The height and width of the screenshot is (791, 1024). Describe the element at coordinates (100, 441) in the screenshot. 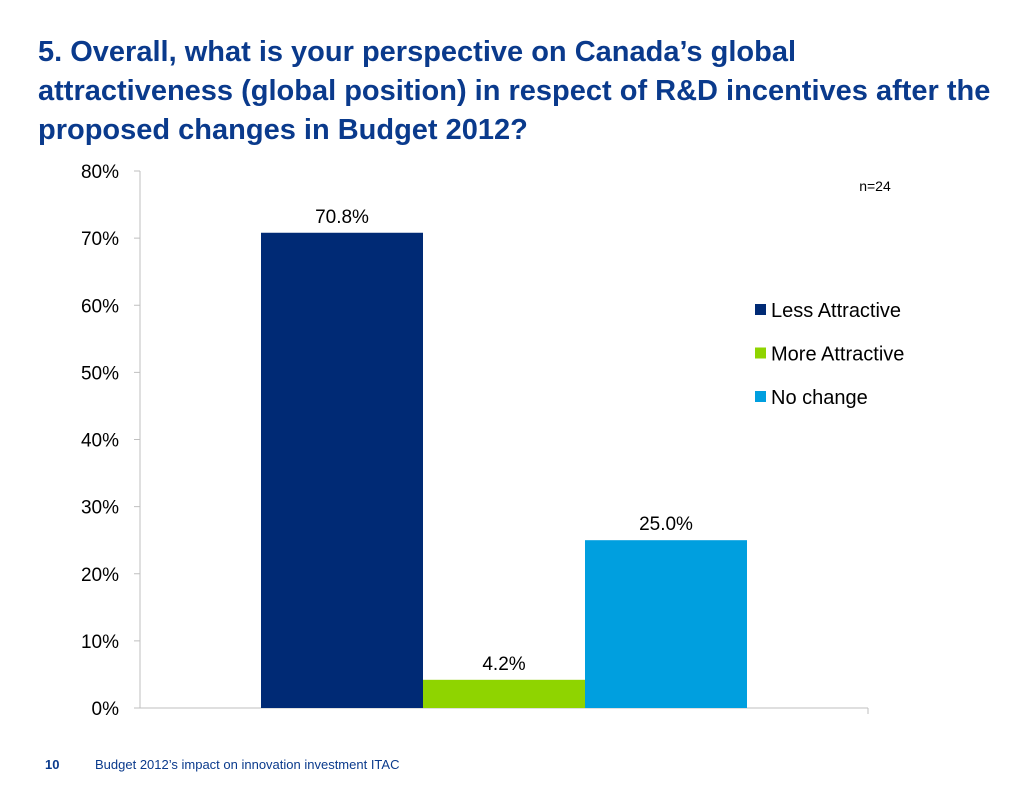

I see `y-tick-label: 40%` at that location.